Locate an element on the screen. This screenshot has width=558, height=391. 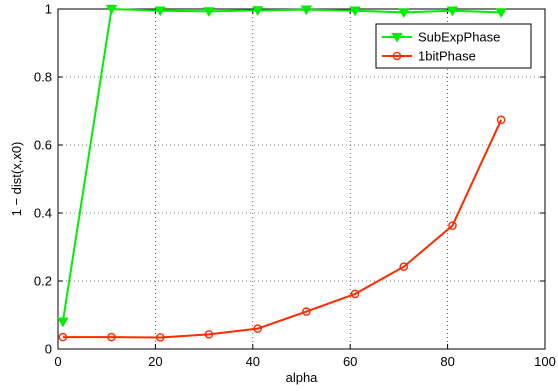
y-tick-label: 0 is located at coordinates (48, 349).